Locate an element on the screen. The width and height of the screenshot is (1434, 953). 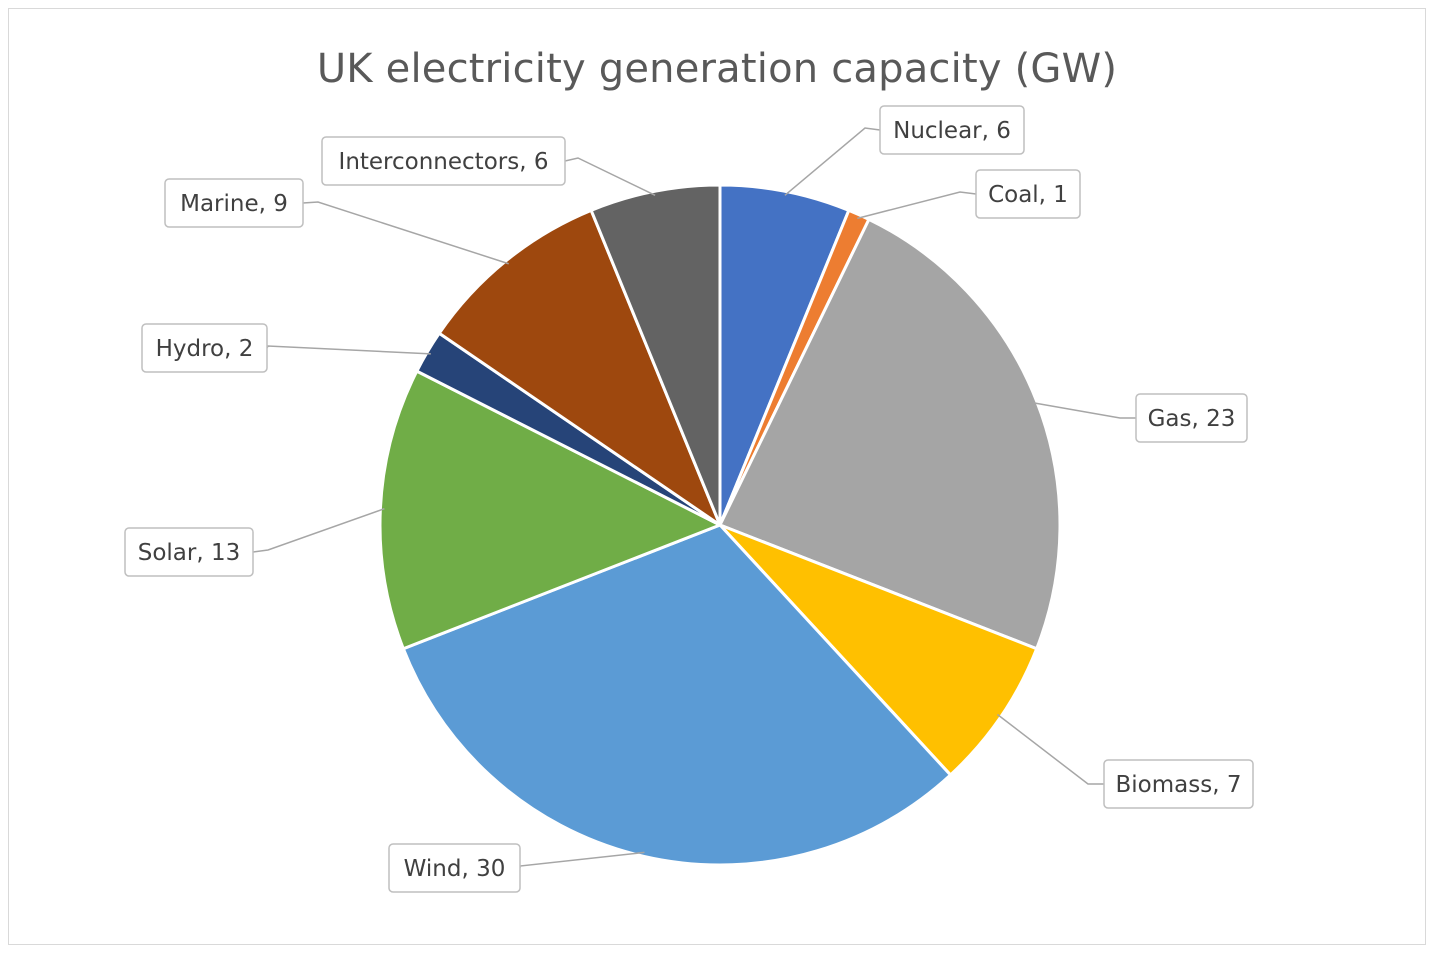
data-label-gas: Gas, 23 is located at coordinates (1191, 418).